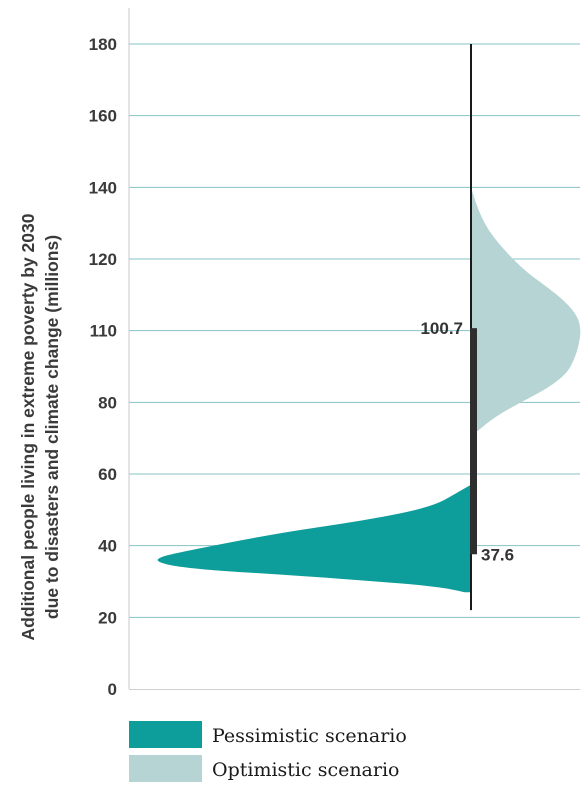 This screenshot has height=785, width=584. I want to click on y-tick-label: 120, so click(103, 259).